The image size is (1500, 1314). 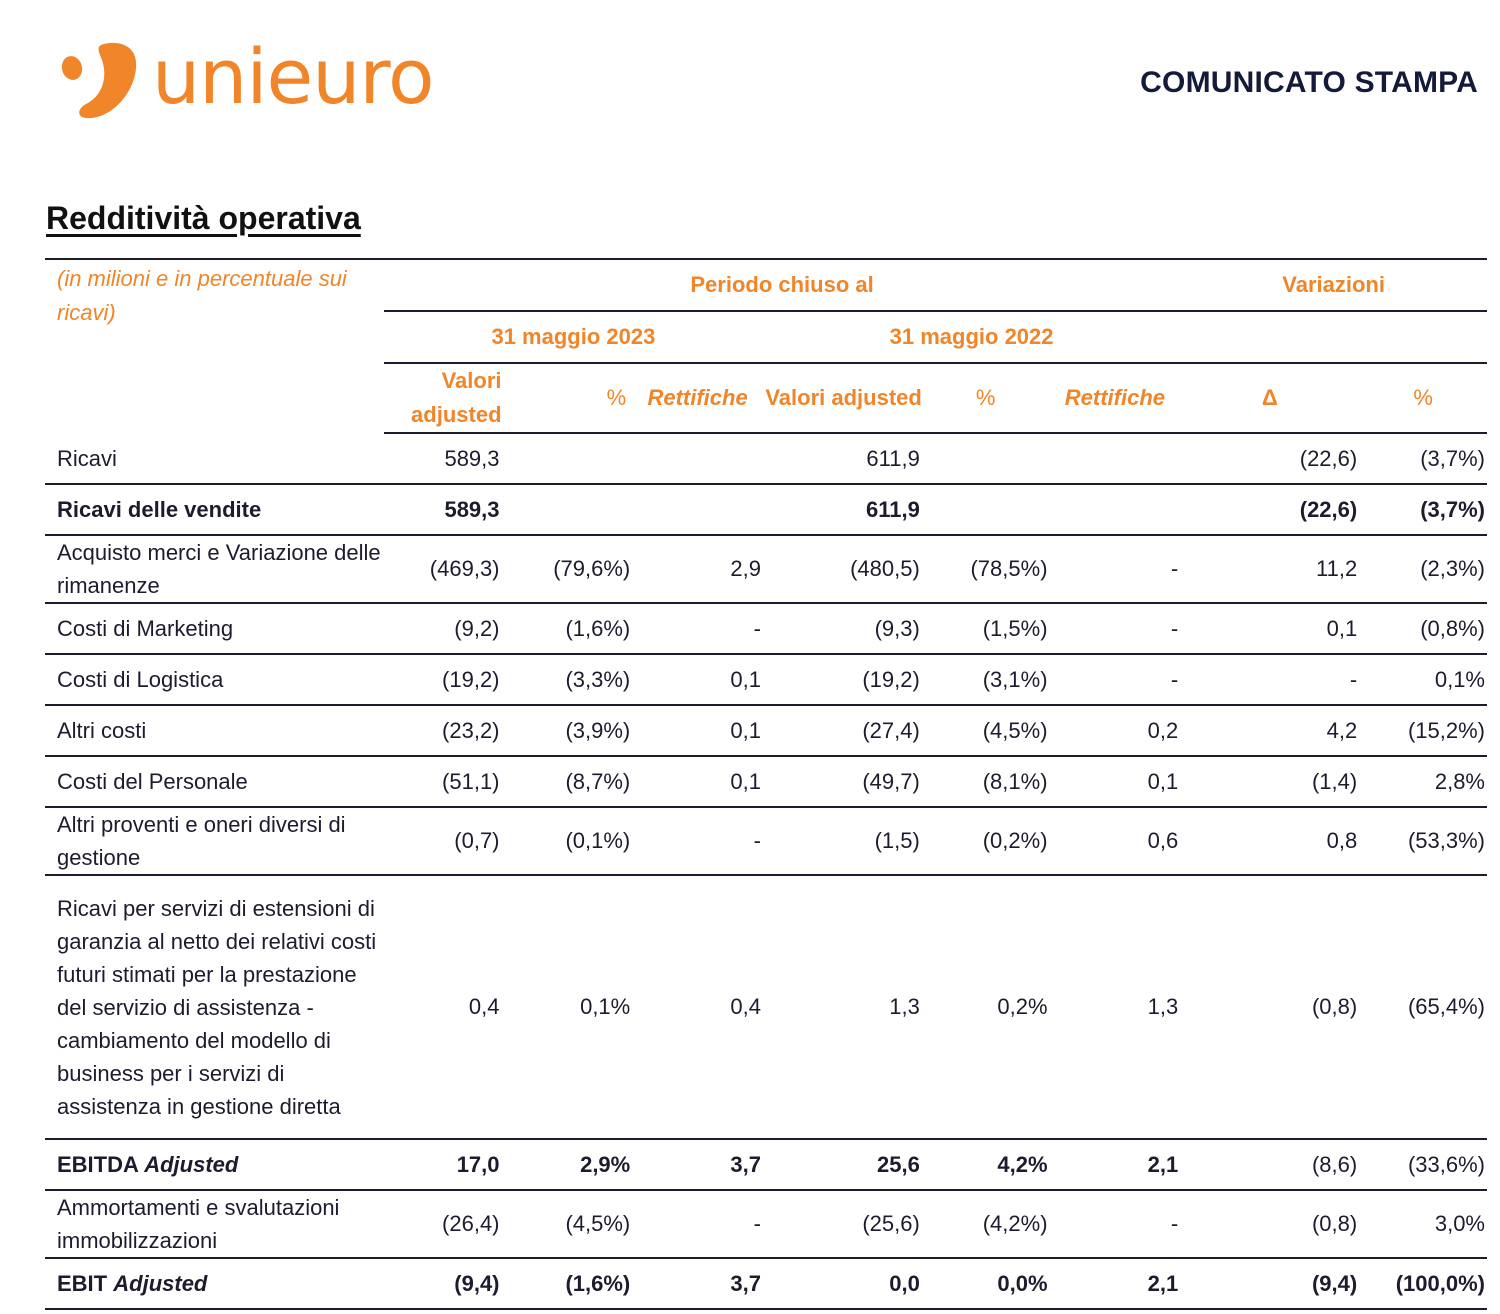 I want to click on unieuro-logo: unieuro, so click(x=246, y=79).